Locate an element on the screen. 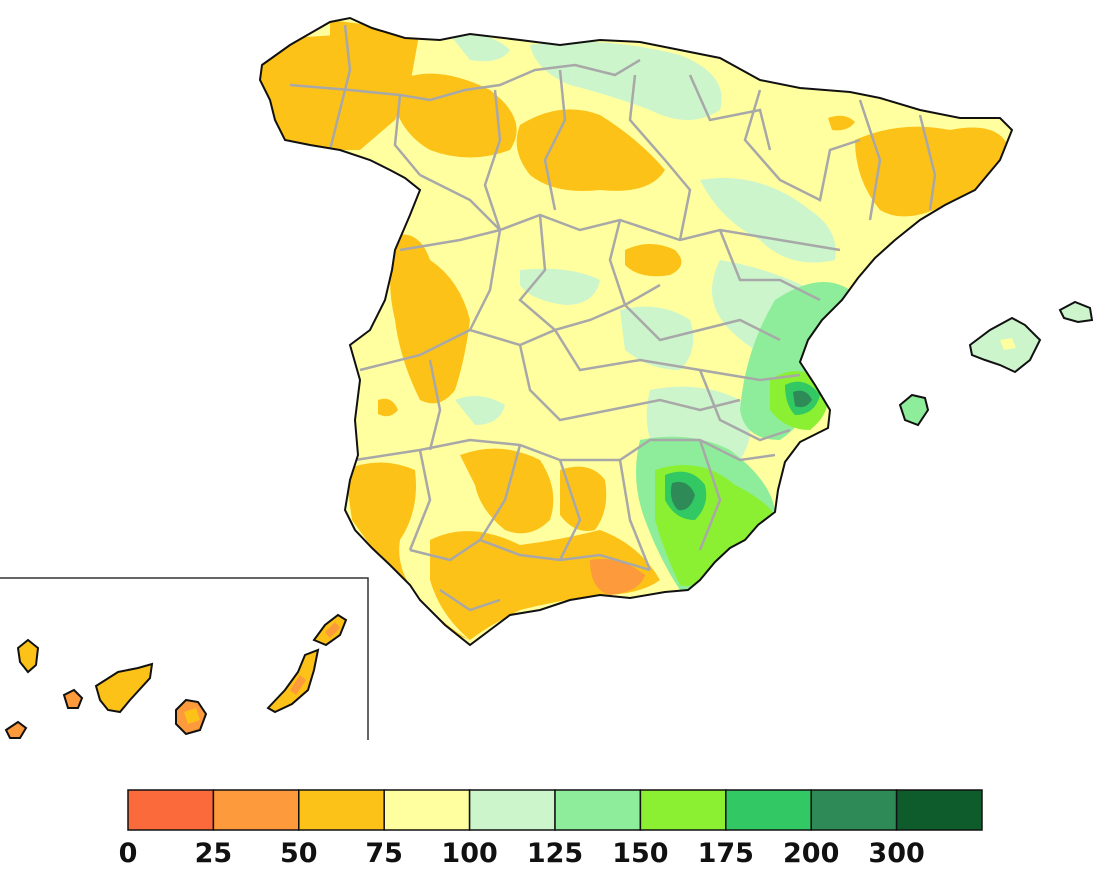  legend-label: 175 is located at coordinates (725, 853).